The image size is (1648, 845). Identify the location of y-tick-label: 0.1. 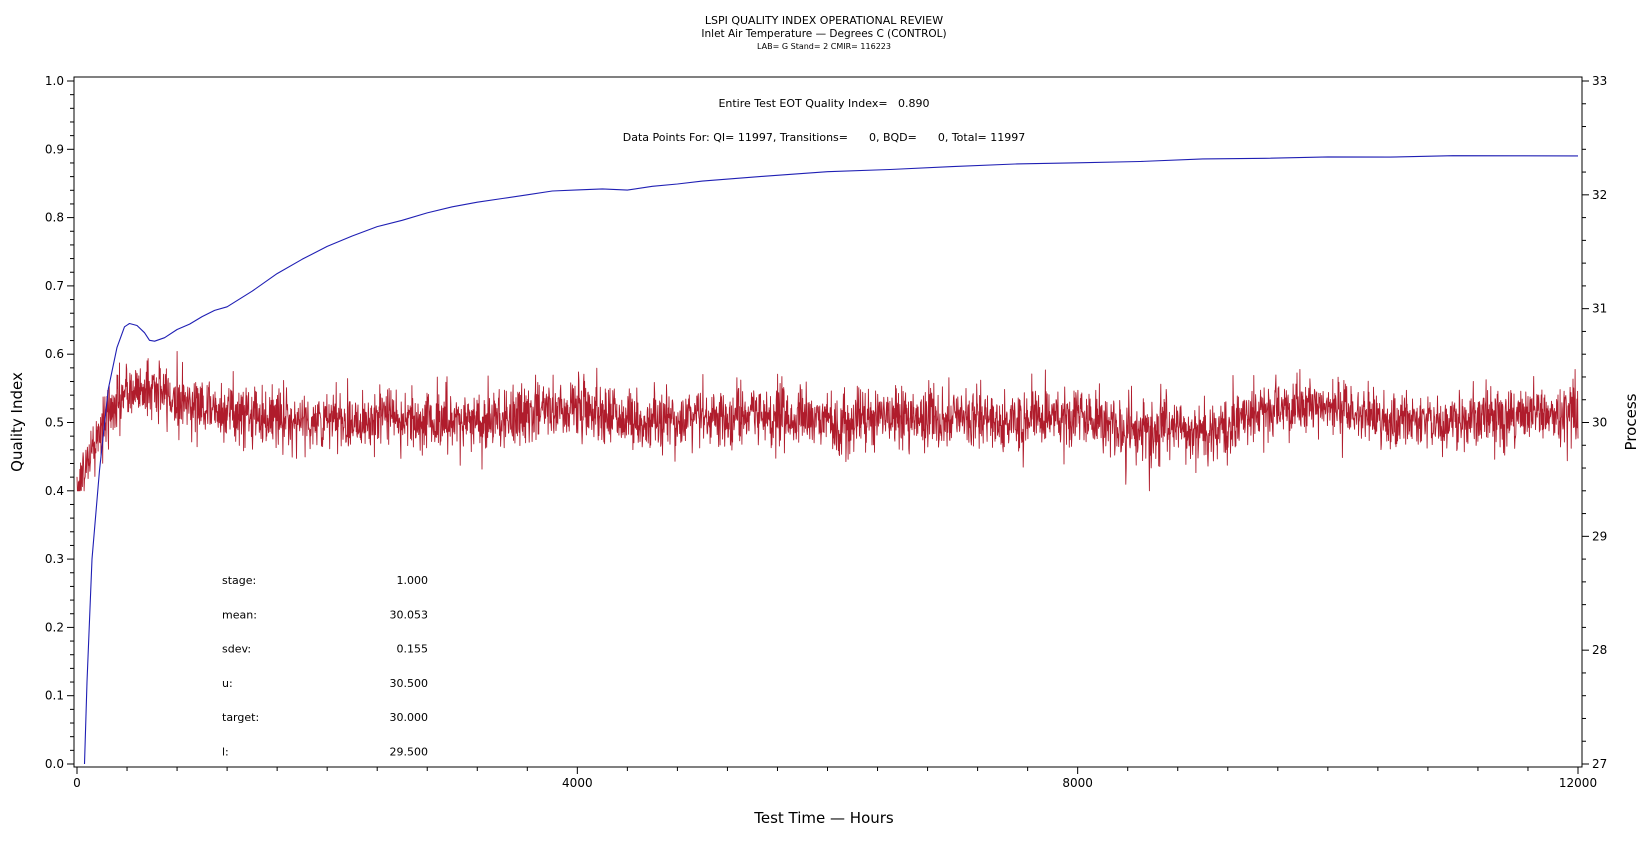
(54, 696).